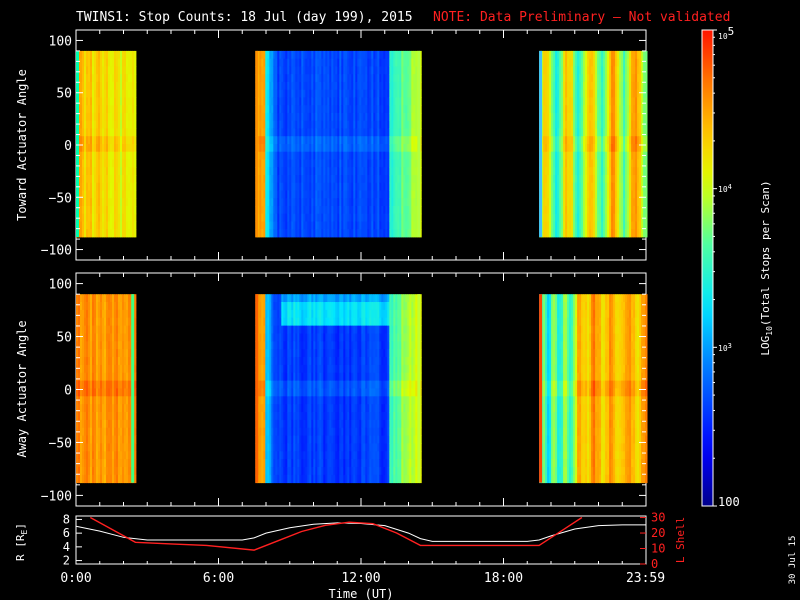  I want to click on heatmap-edge, so click(541, 144).